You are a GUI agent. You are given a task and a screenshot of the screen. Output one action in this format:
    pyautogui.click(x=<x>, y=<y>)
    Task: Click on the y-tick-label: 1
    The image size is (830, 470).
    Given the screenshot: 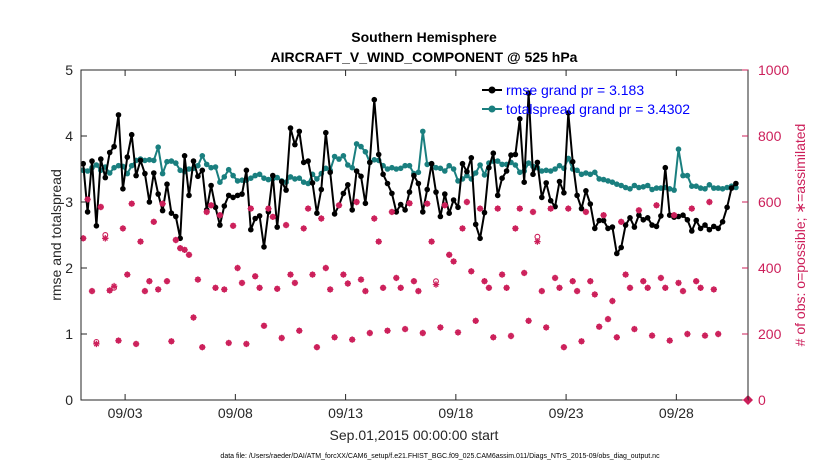 What is the action you would take?
    pyautogui.click(x=69, y=334)
    